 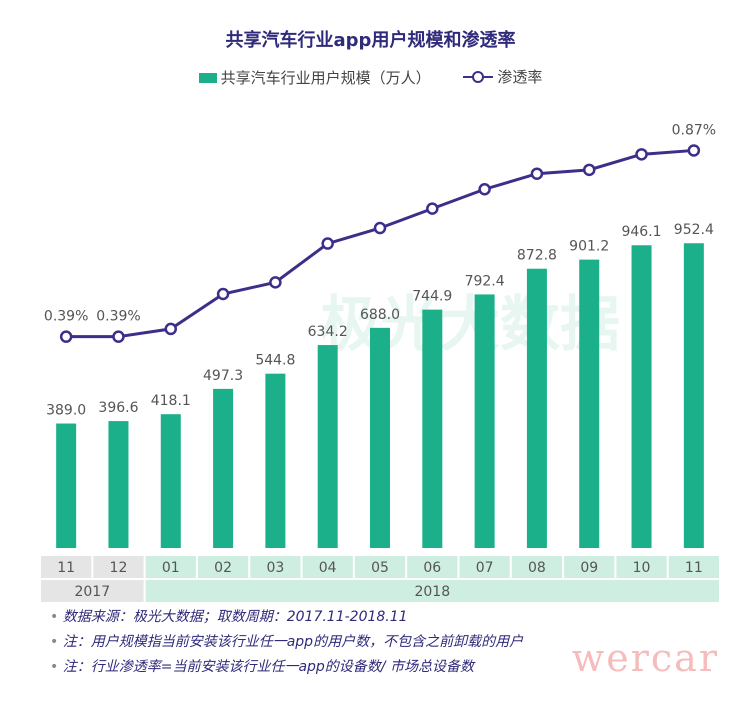 I want to click on x-tick-label-7: 06, so click(x=432, y=568).